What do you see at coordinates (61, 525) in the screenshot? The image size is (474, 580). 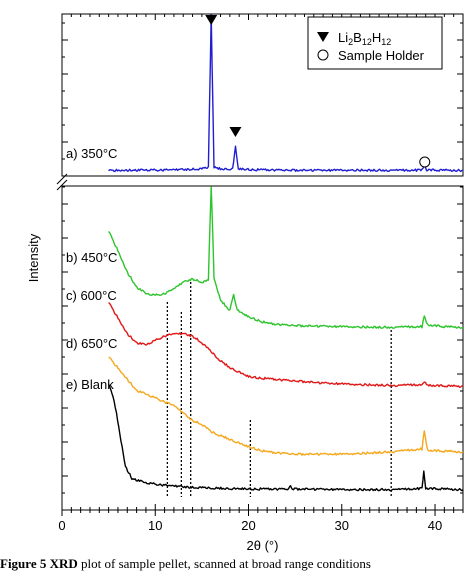 I see `x-tick-label: 0` at bounding box center [61, 525].